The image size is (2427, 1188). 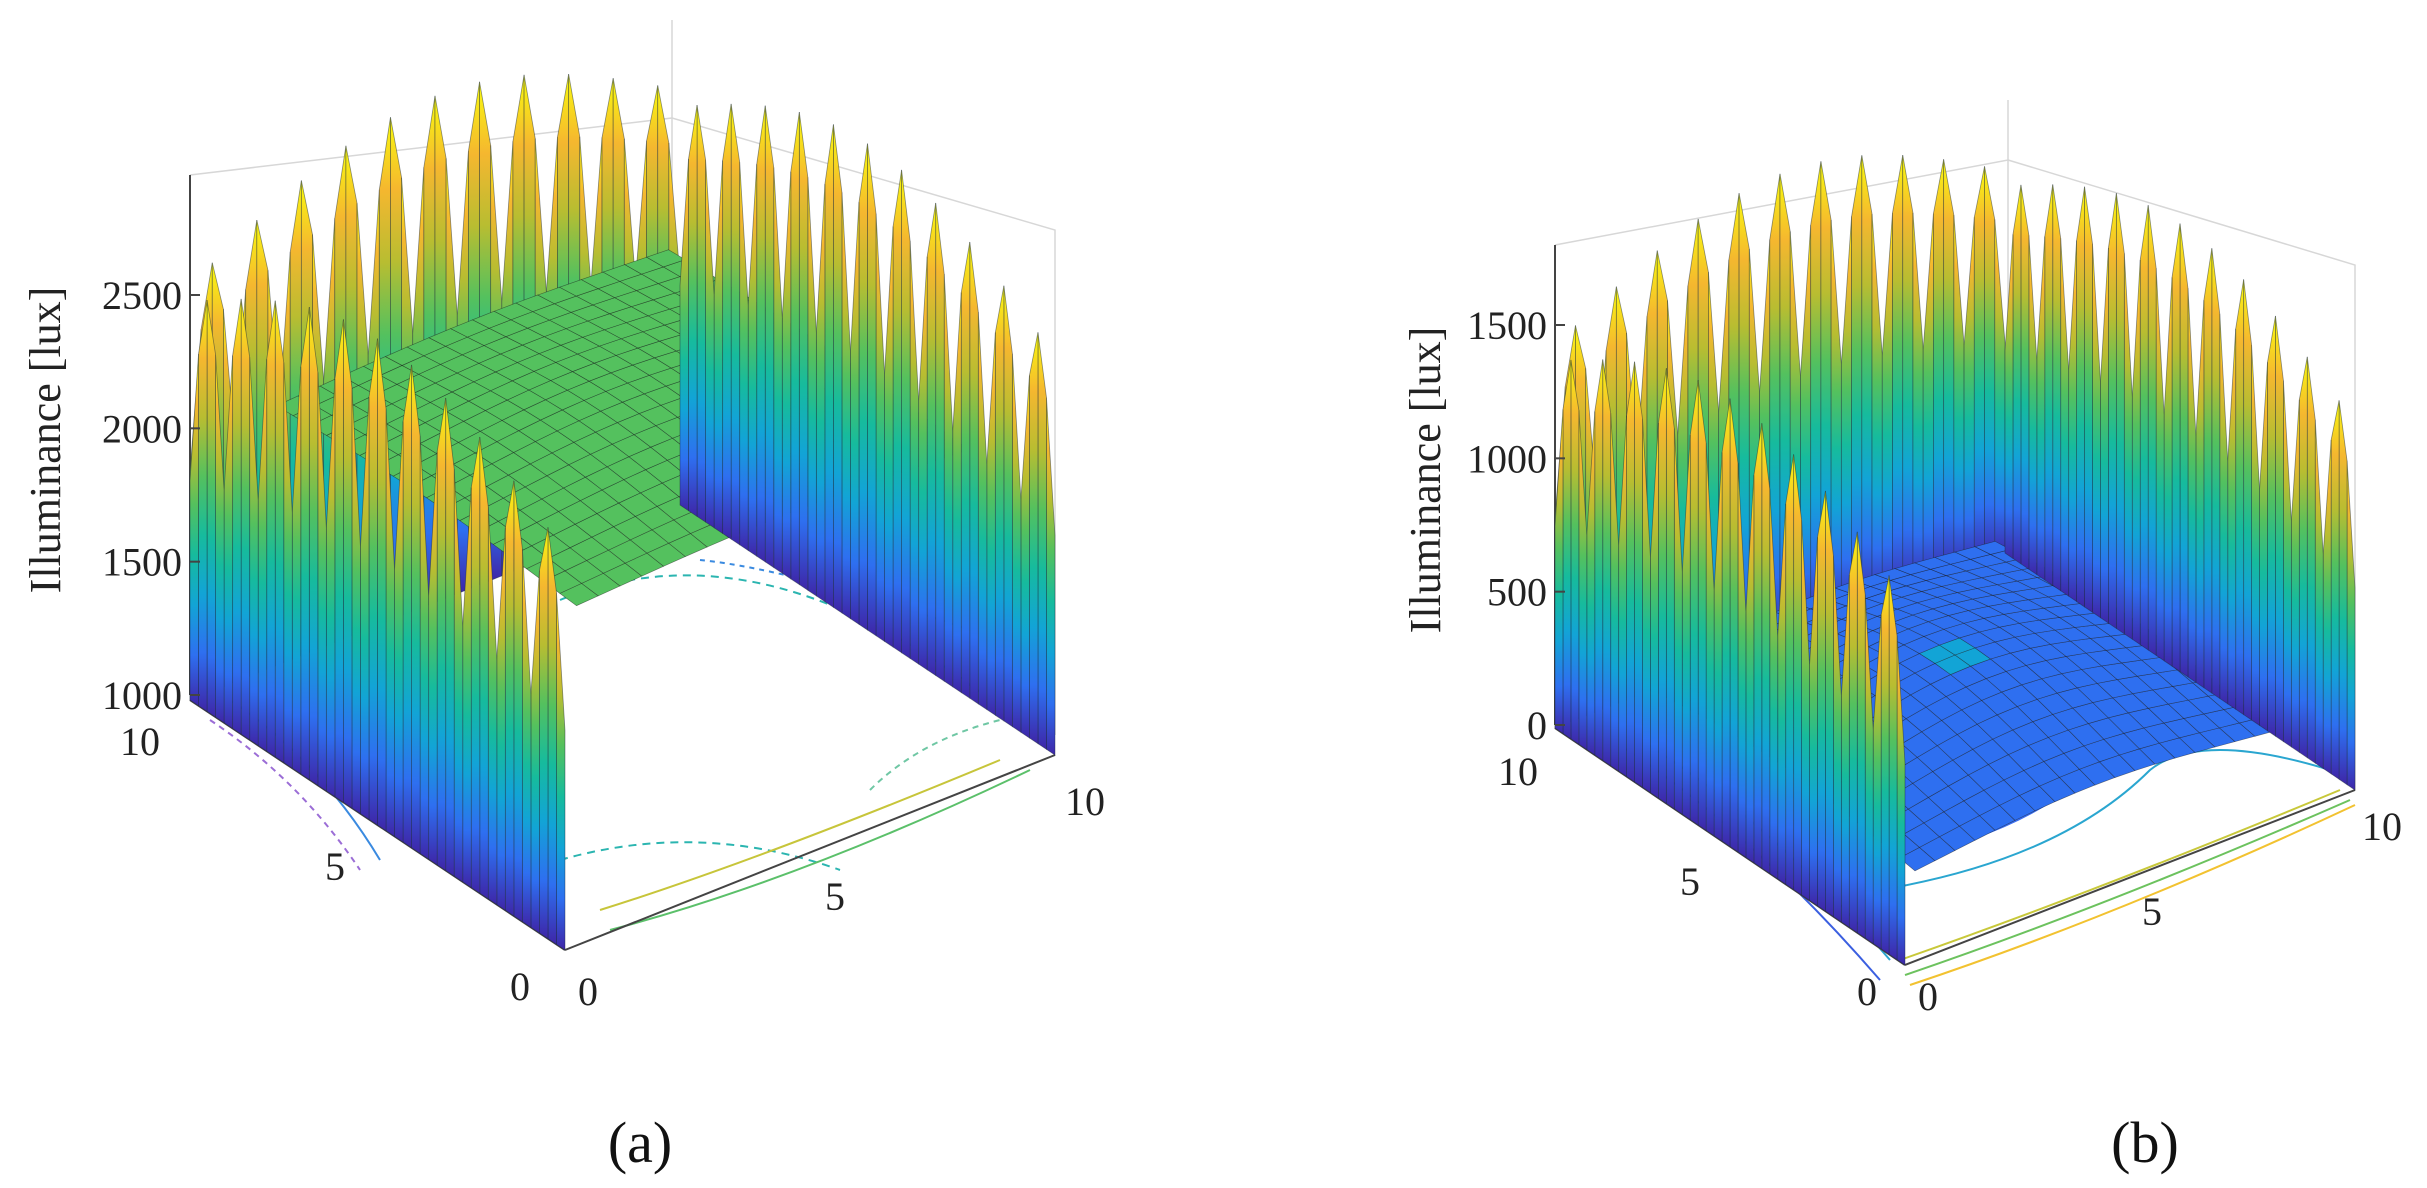 What do you see at coordinates (2382, 826) in the screenshot?
I see `chart-b-xtick-10: 10` at bounding box center [2382, 826].